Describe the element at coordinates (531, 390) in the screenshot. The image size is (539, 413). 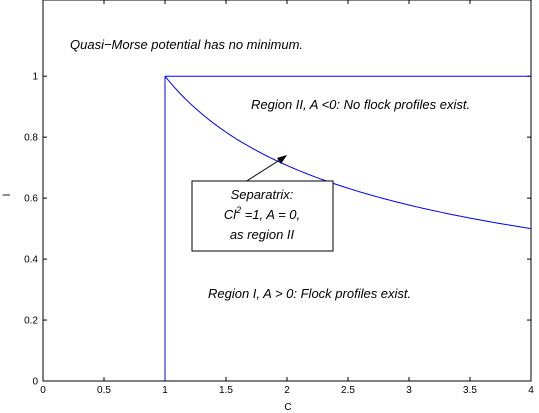
I see `x-tick-label: 4` at that location.